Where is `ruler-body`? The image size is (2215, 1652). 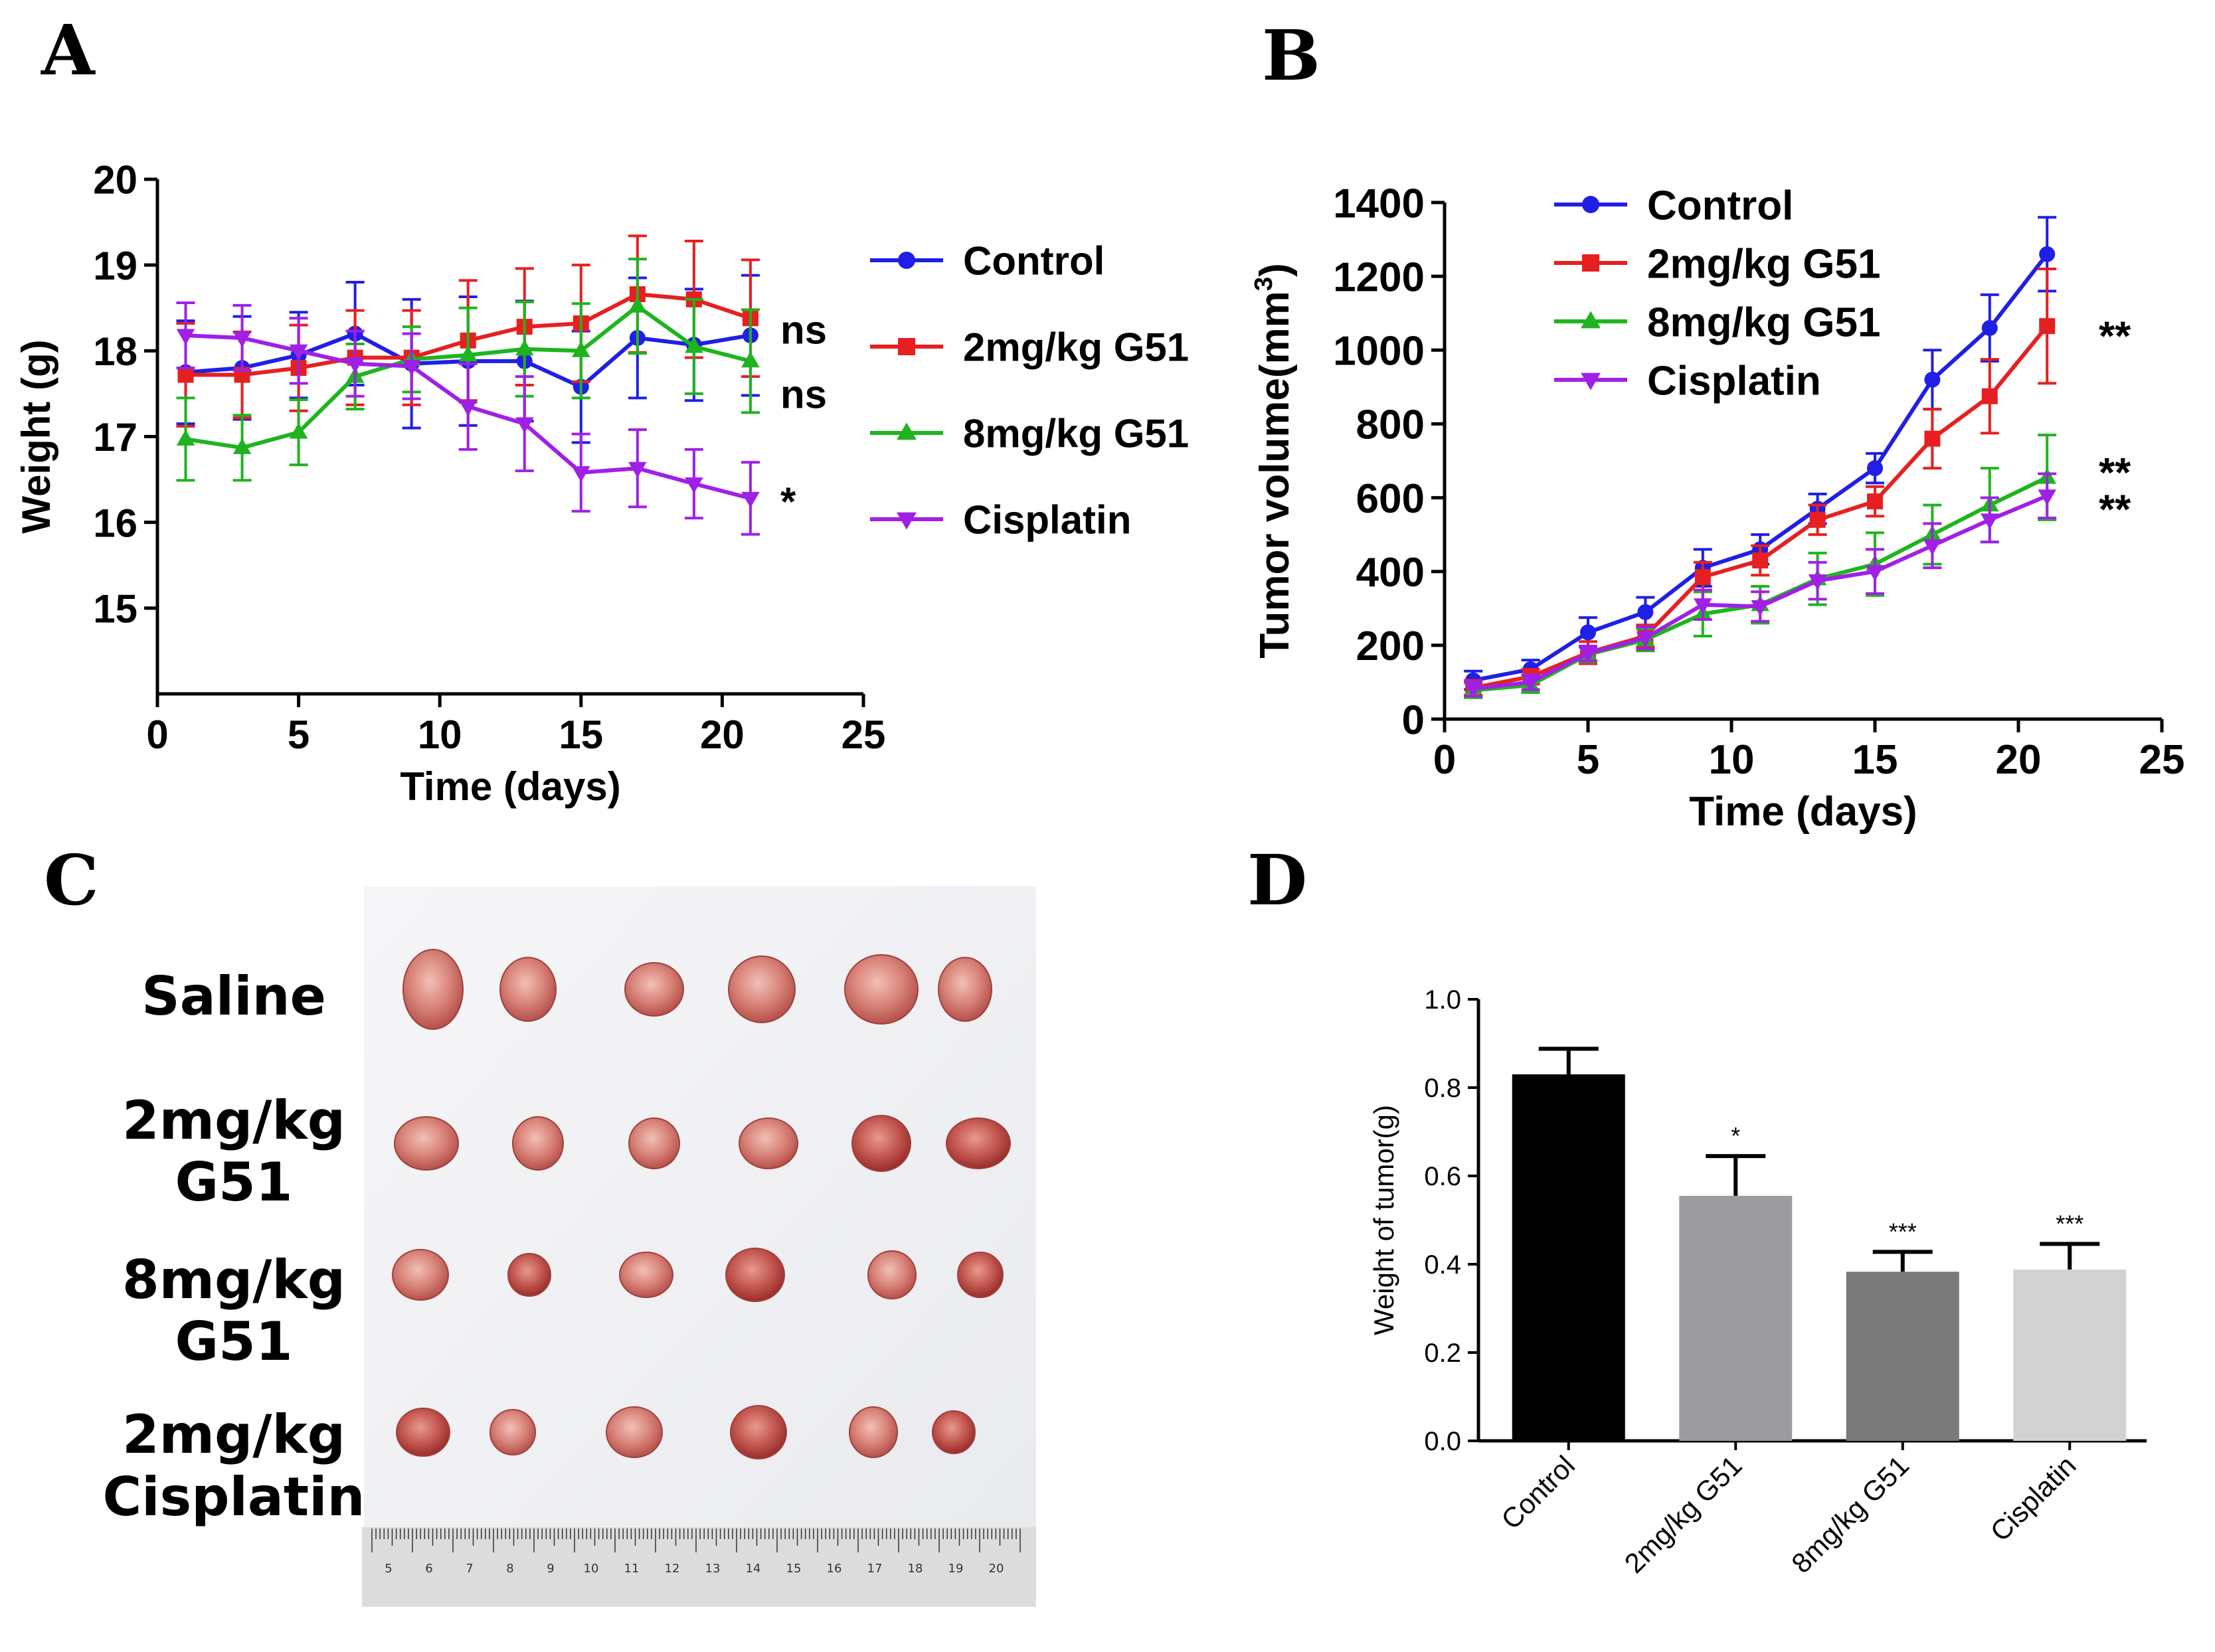 ruler-body is located at coordinates (699, 1567).